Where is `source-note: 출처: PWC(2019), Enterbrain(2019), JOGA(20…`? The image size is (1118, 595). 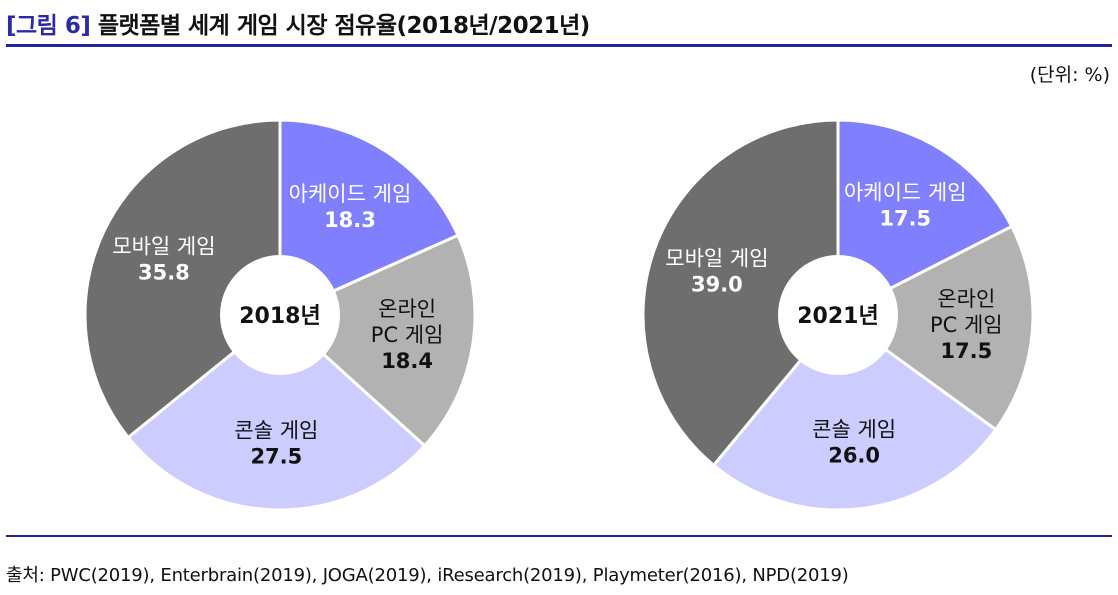 source-note: 출처: PWC(2019), Enterbrain(2019), JOGA(20… is located at coordinates (427, 575).